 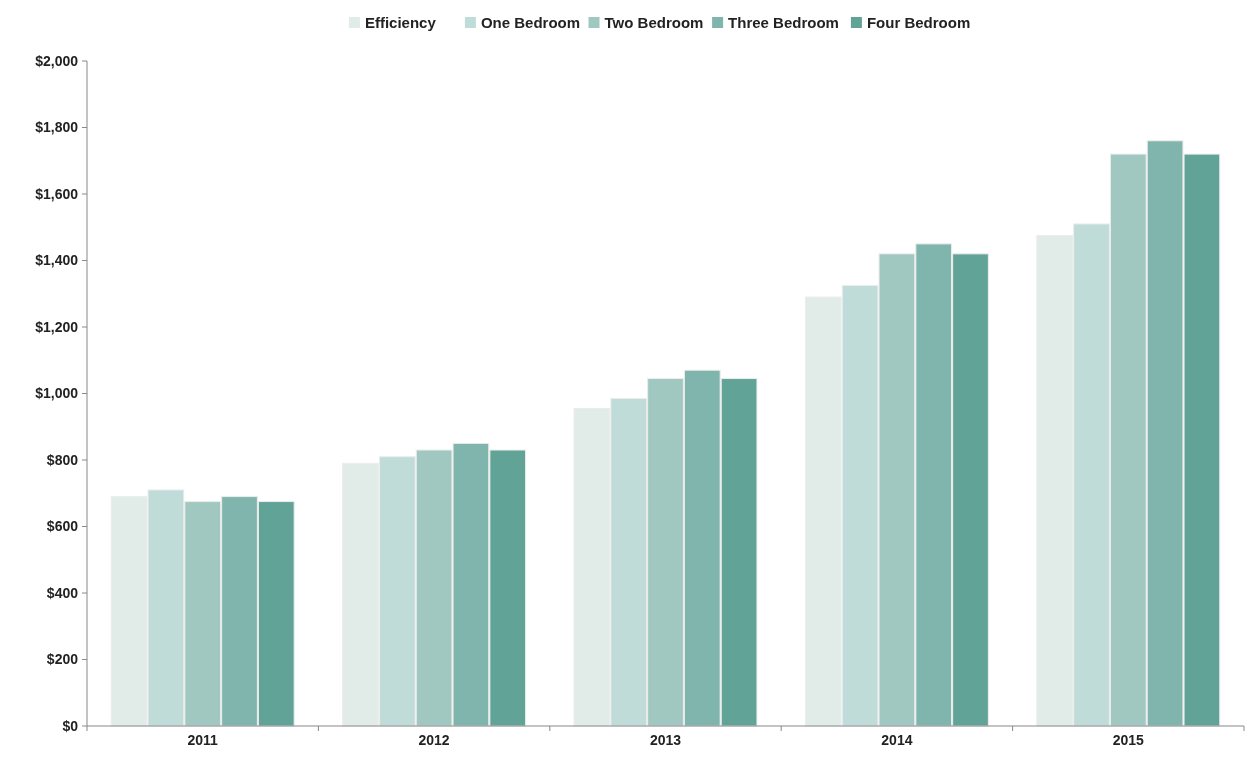 I want to click on legend-label: Efficiency, so click(x=400, y=22).